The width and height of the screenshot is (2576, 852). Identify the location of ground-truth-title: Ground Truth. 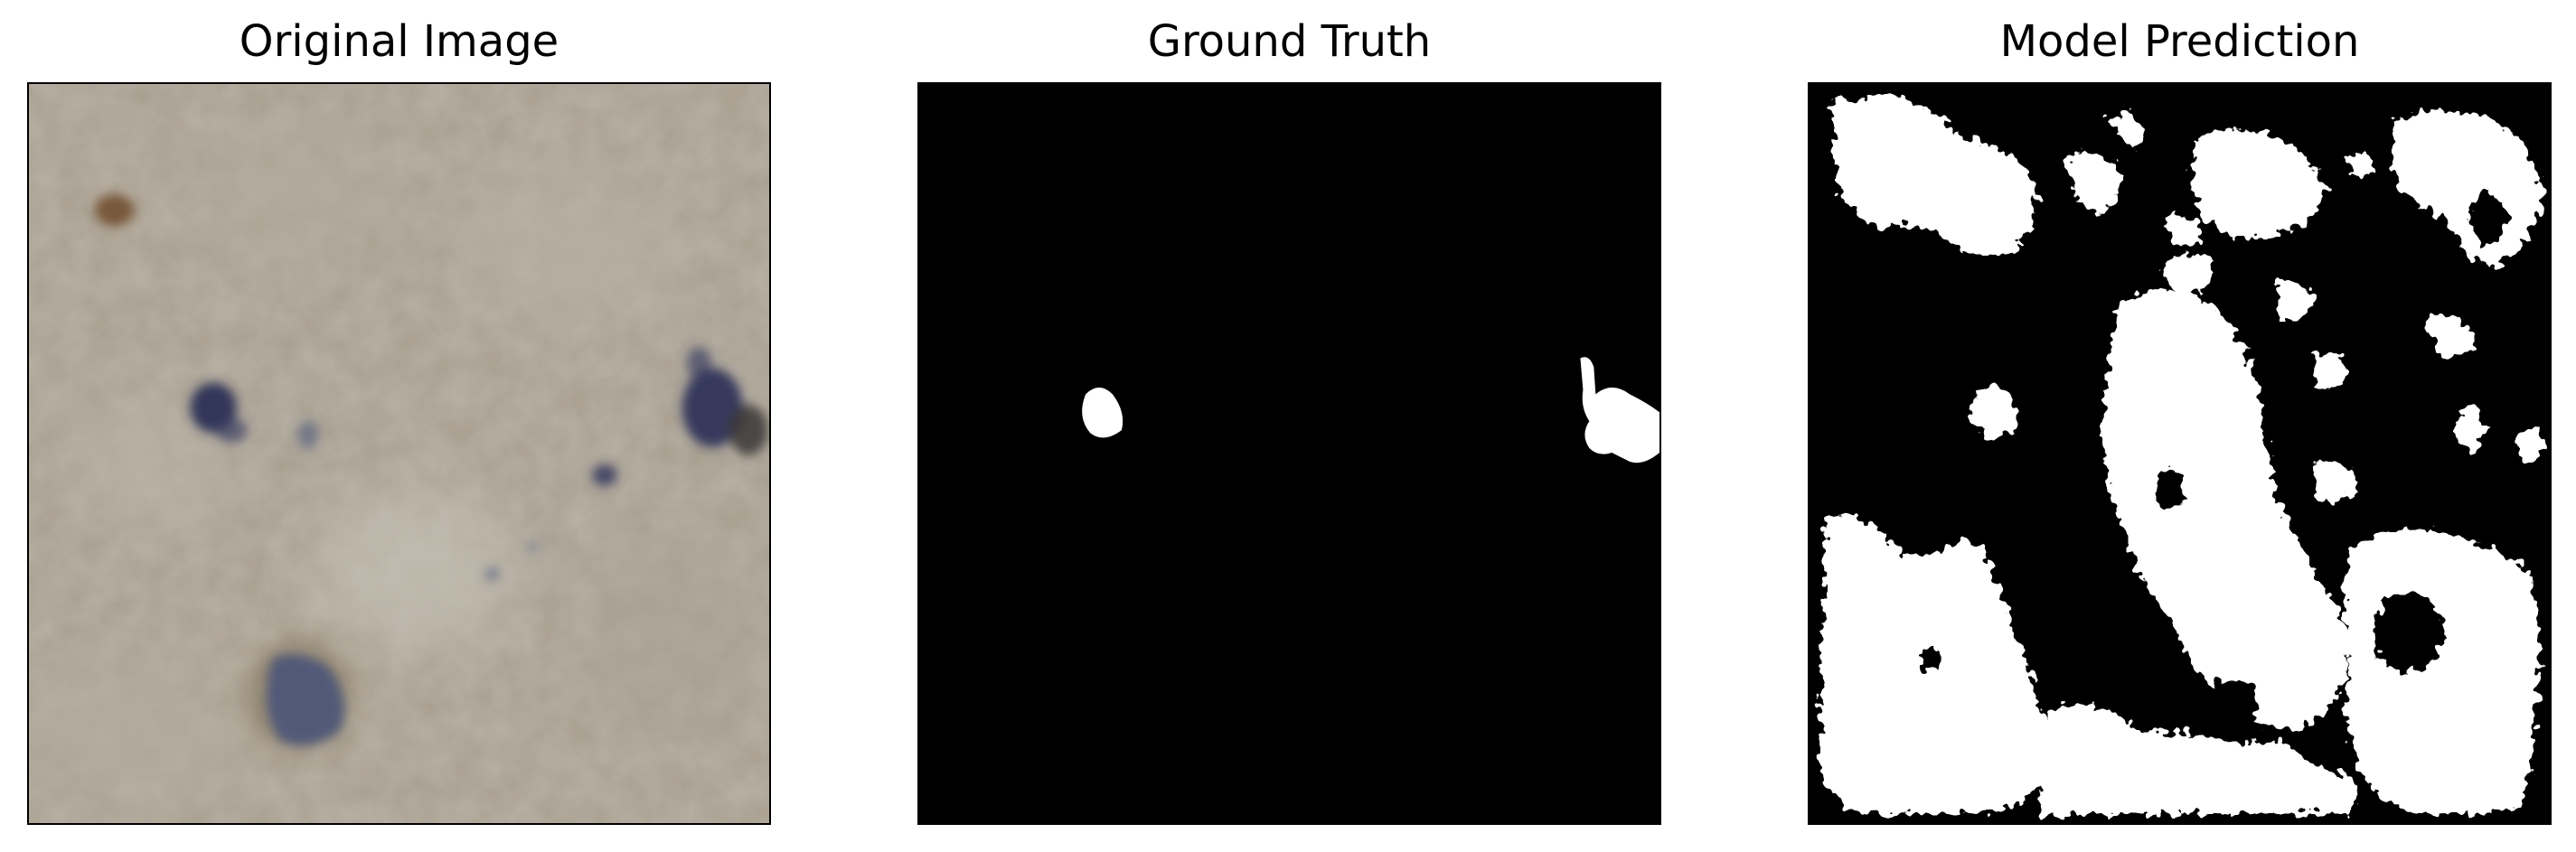
(1289, 41).